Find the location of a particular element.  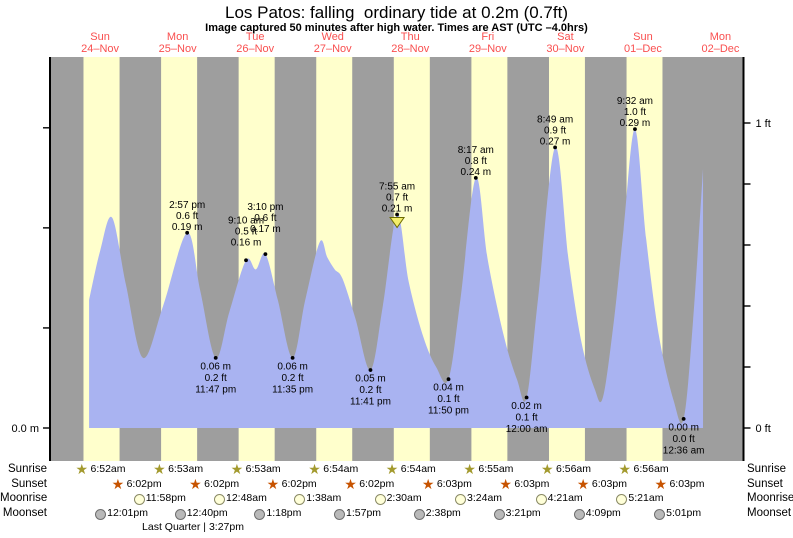

day-label: Mon 02–Dec is located at coordinates (720, 43).